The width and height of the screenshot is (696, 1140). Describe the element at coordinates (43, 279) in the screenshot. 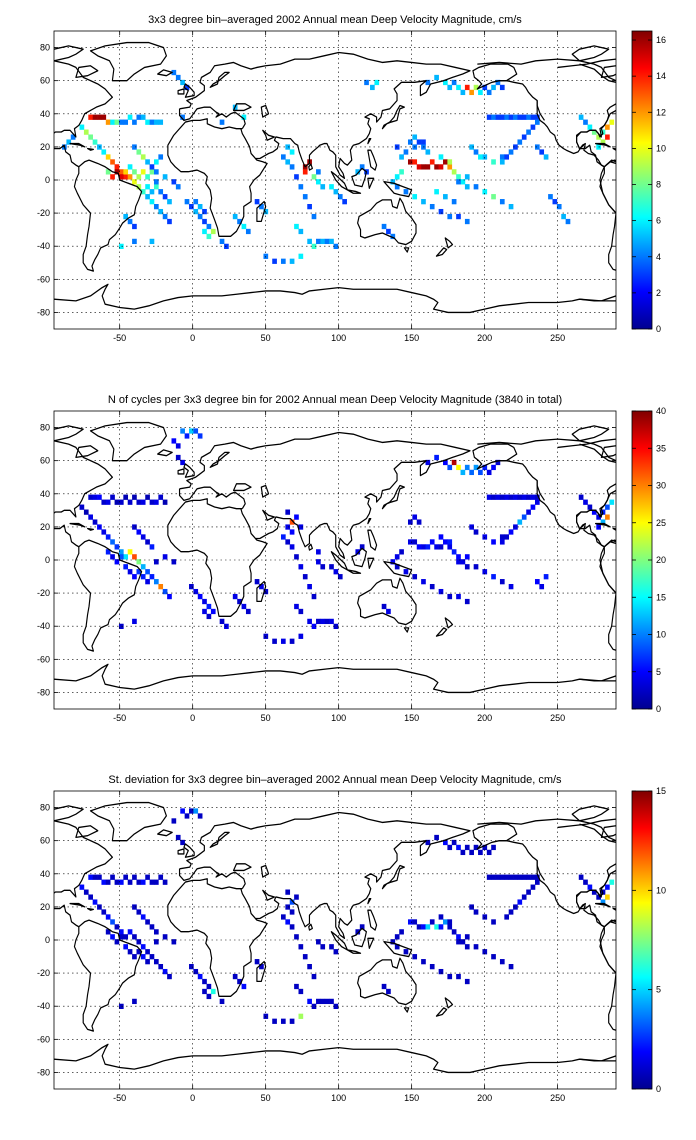

I see `y-tick-label: -60` at that location.